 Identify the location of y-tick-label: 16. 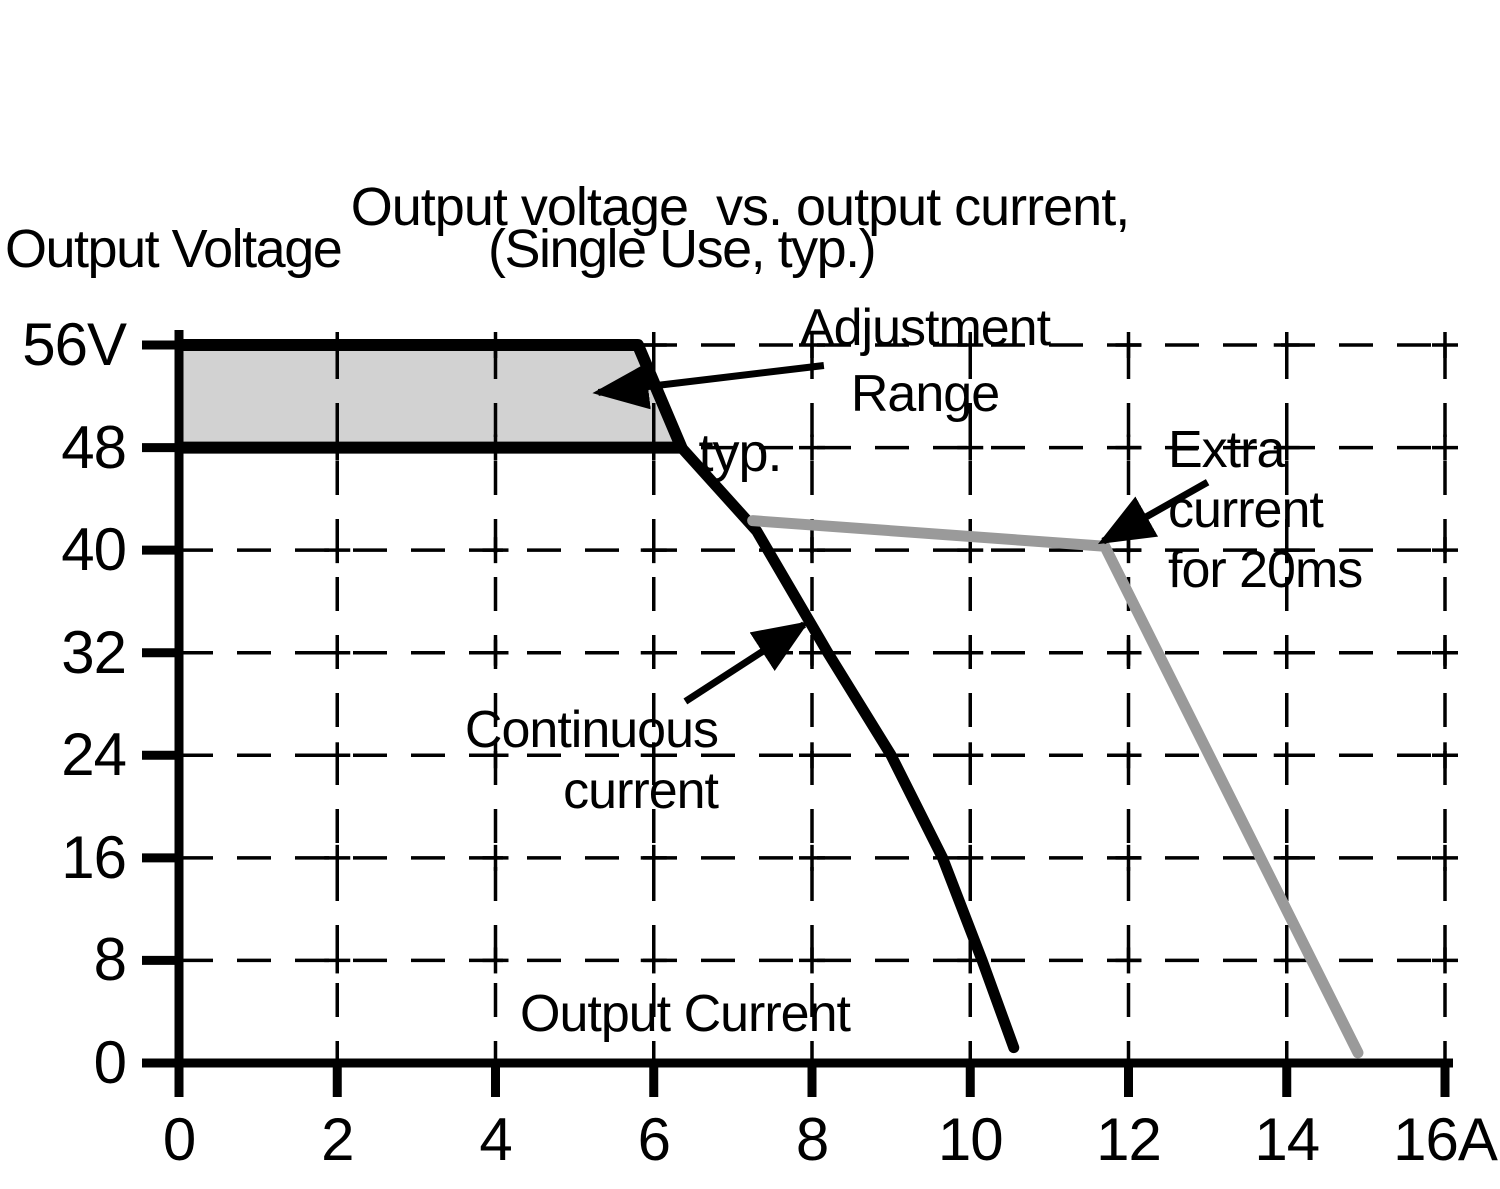
(94, 857).